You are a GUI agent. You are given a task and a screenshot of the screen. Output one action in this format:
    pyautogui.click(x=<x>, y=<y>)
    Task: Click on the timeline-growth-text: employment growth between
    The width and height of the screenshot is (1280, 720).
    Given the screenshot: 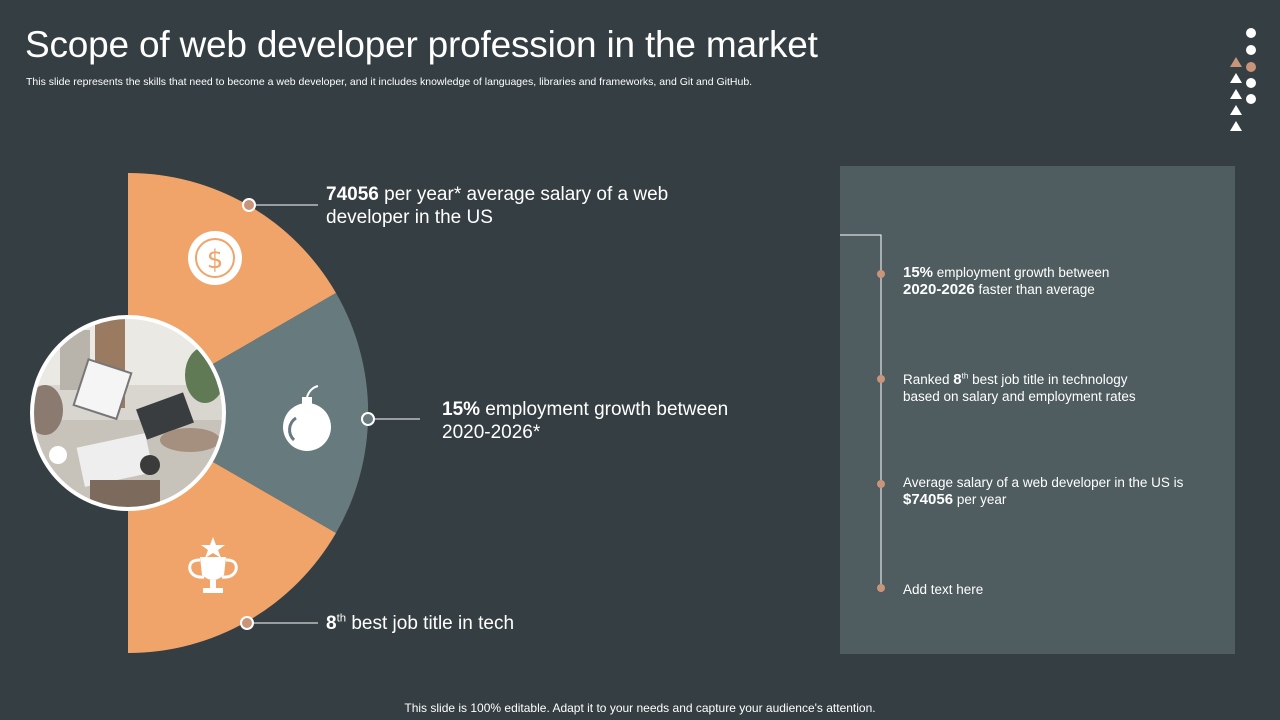 What is the action you would take?
    pyautogui.click(x=1021, y=272)
    